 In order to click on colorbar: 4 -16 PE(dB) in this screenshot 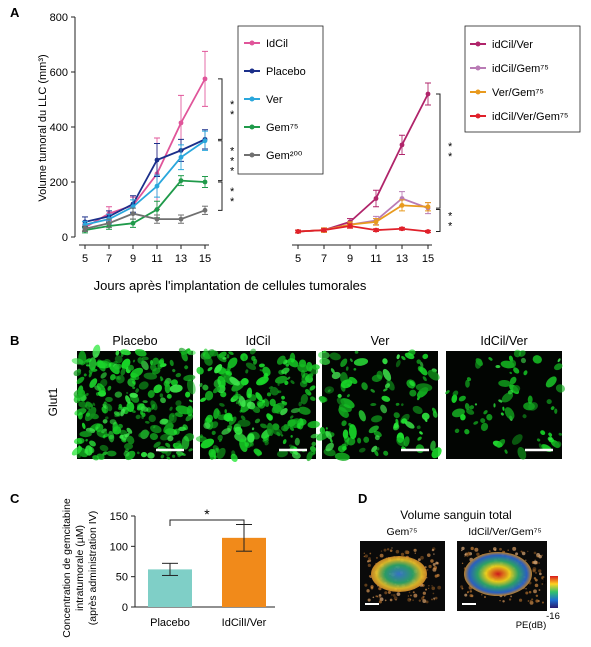, I will do `click(538, 603)`.